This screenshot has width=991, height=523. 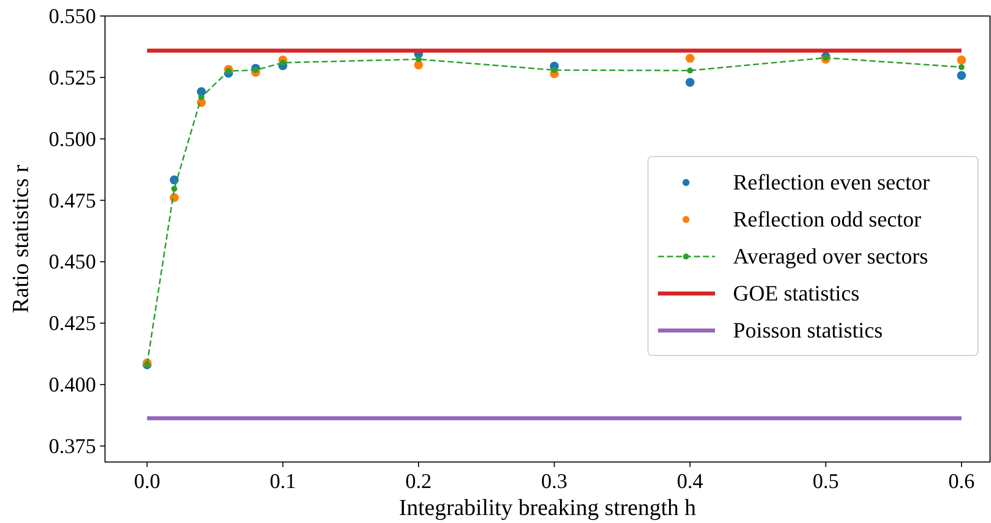 I want to click on legend-label: Poisson statistics, so click(x=808, y=330).